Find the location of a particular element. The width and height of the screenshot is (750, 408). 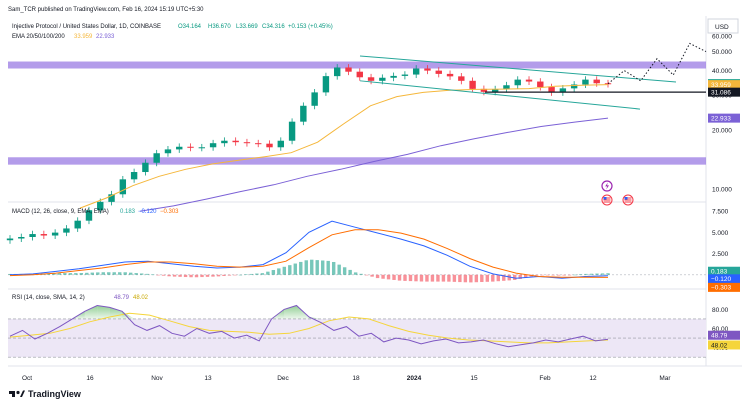

time-tick: Feb is located at coordinates (545, 378).